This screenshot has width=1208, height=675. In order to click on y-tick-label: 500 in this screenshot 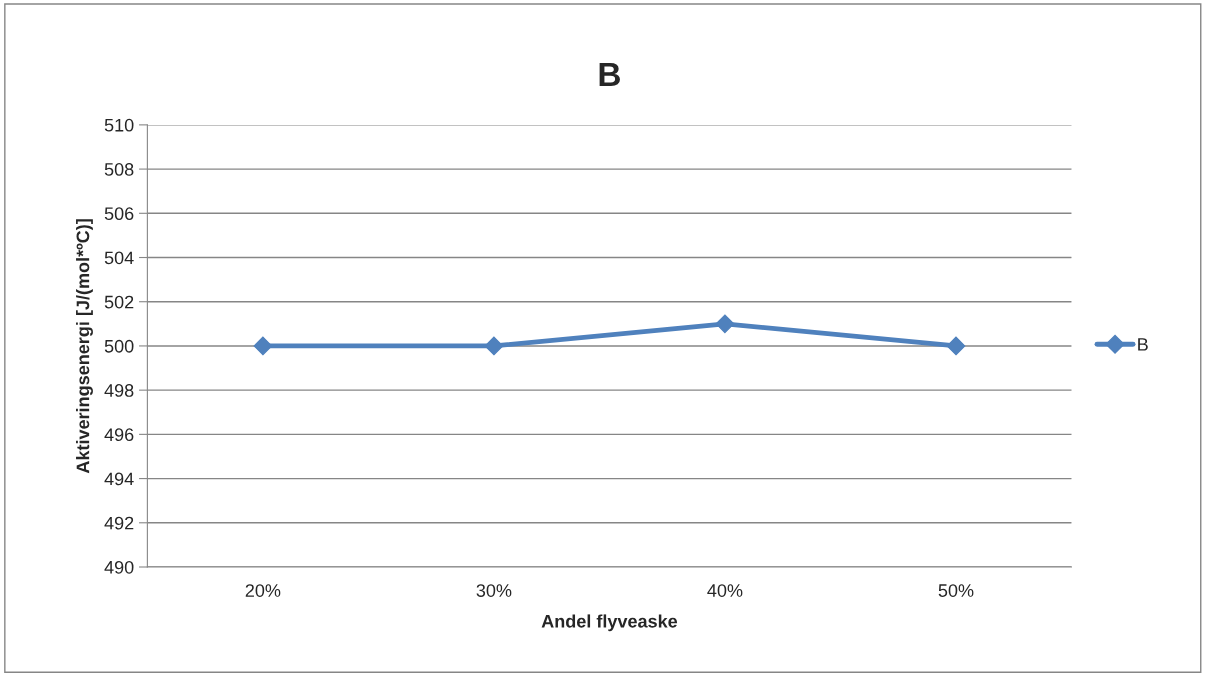, I will do `click(119, 346)`.